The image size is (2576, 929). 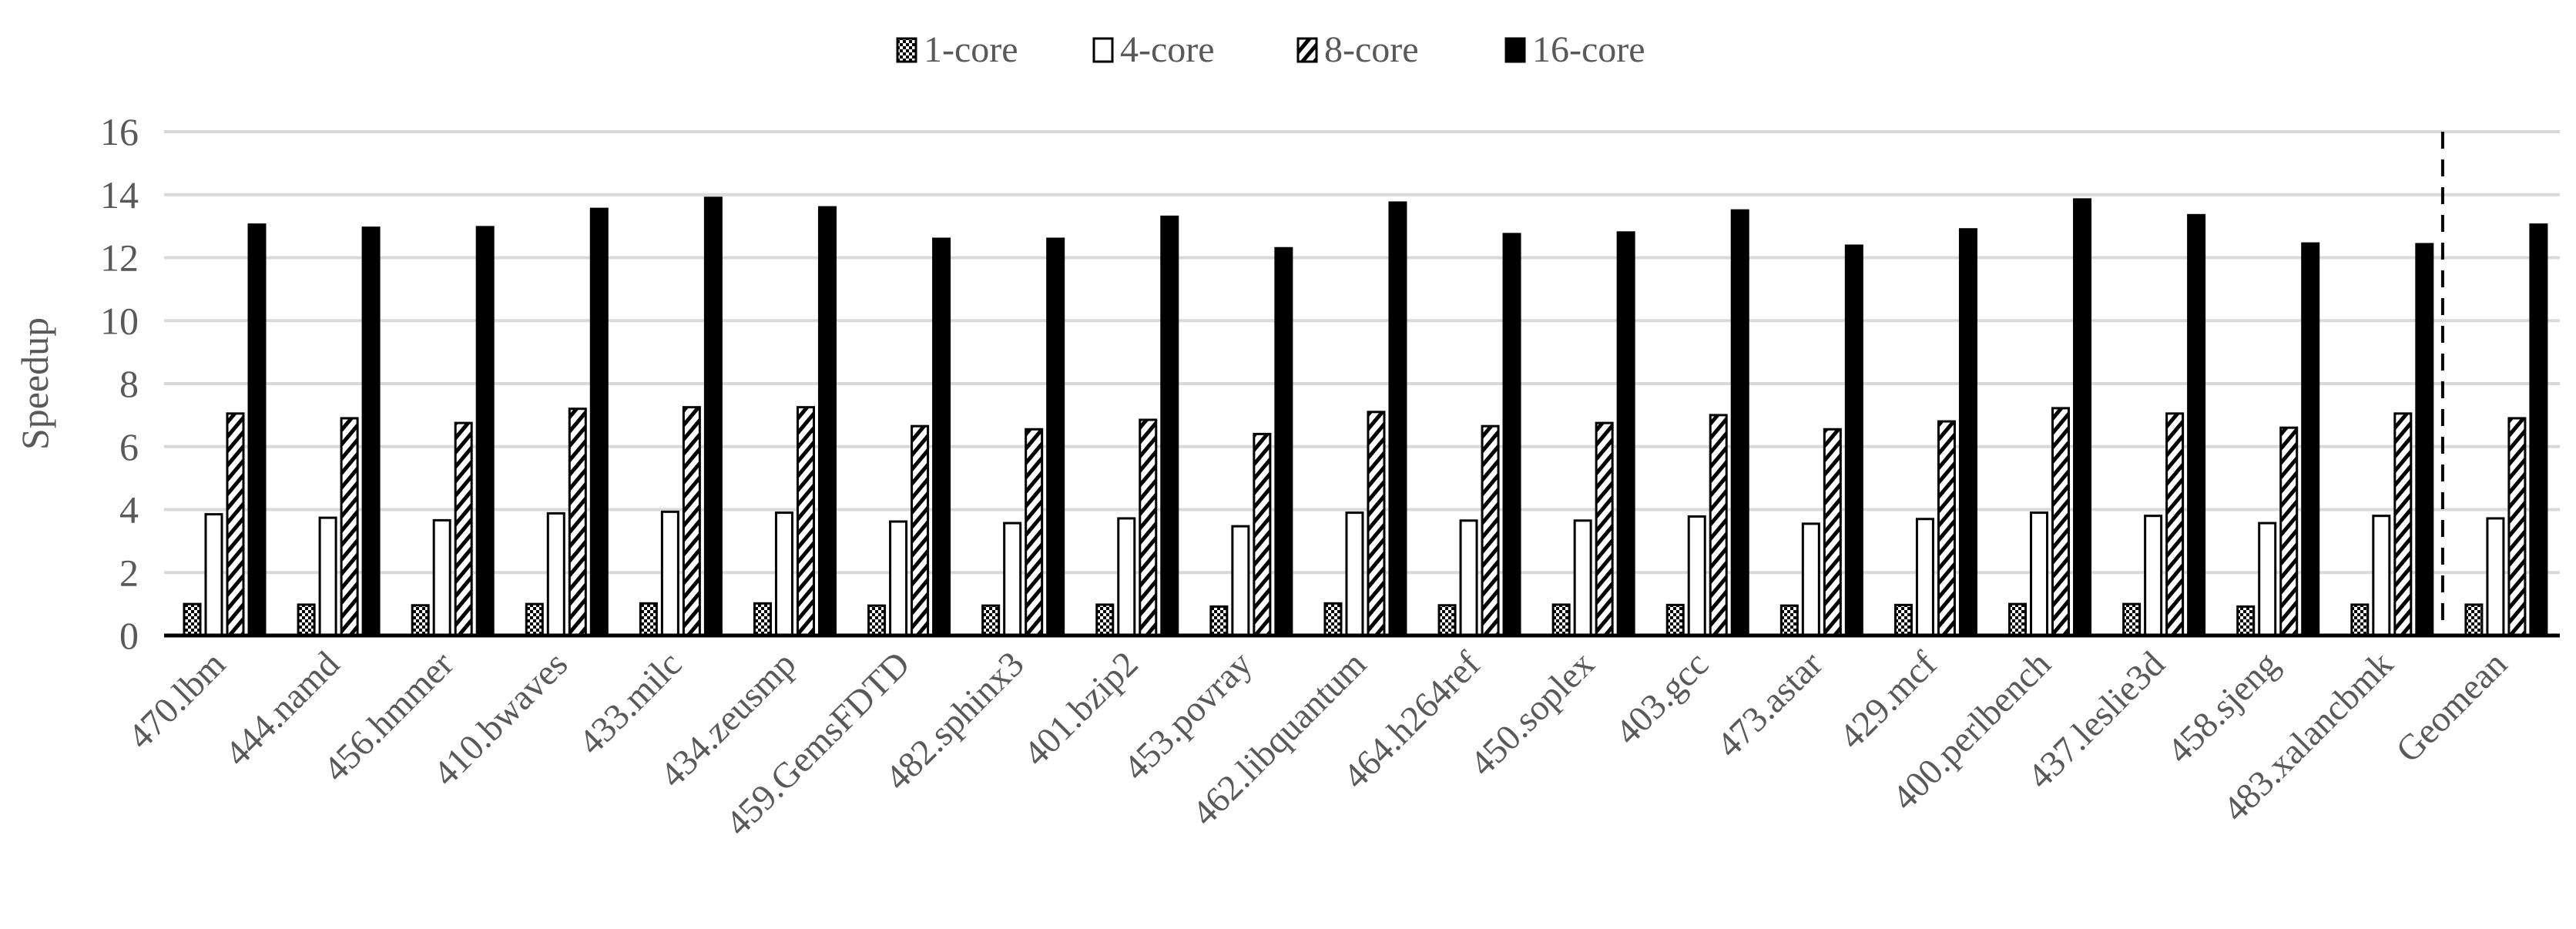 I want to click on bar-8-core-456.hmmer, so click(x=463, y=529).